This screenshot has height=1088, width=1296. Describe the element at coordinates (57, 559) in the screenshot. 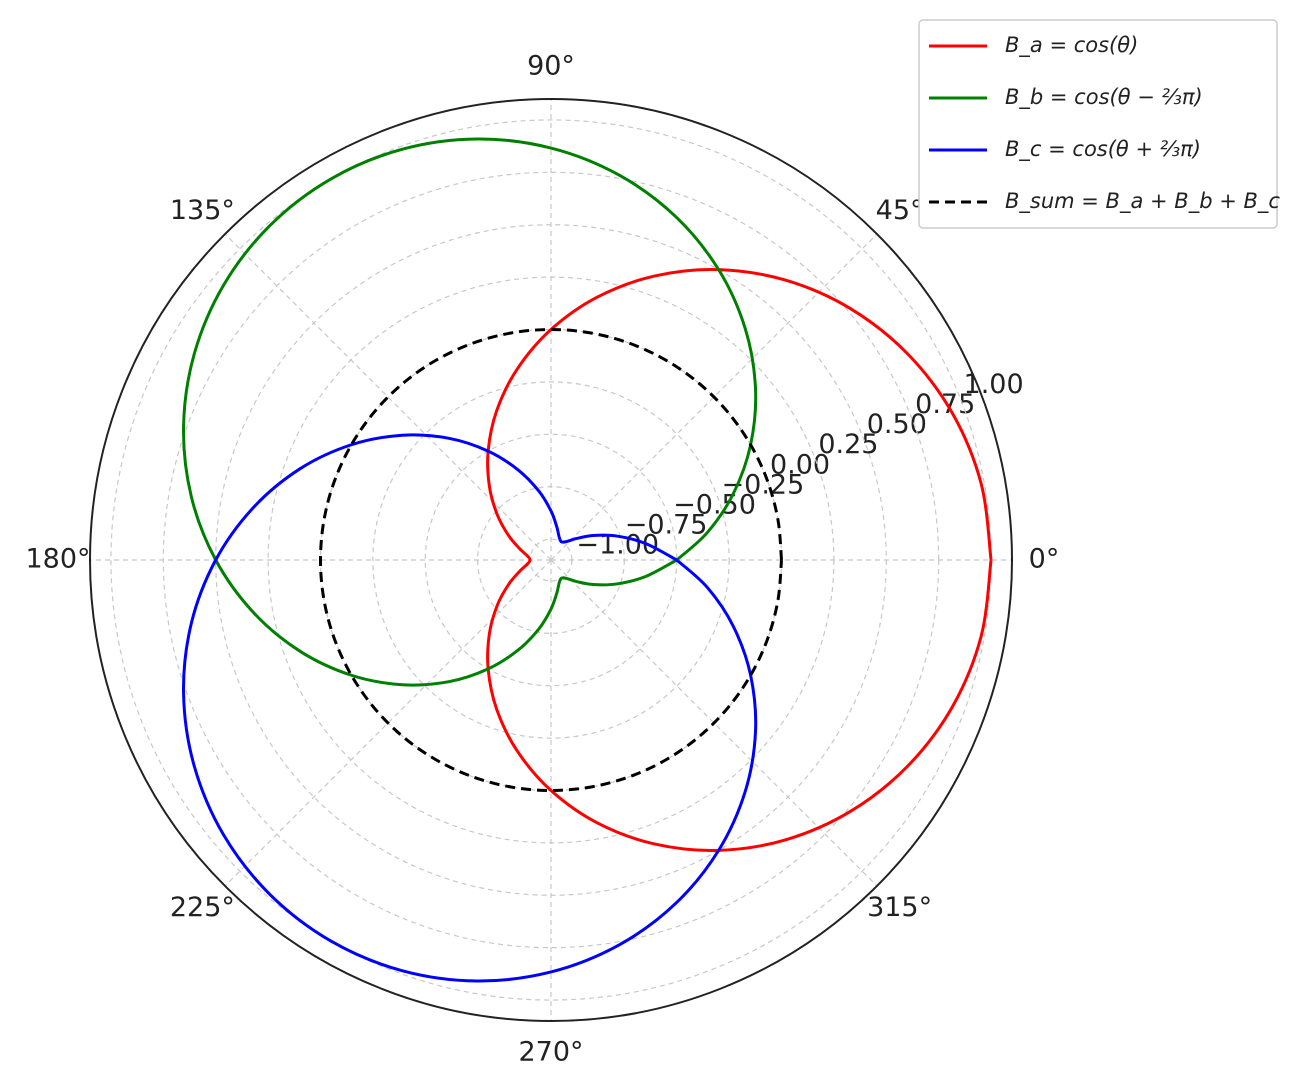

I see `angular-tick-label: 180°` at that location.